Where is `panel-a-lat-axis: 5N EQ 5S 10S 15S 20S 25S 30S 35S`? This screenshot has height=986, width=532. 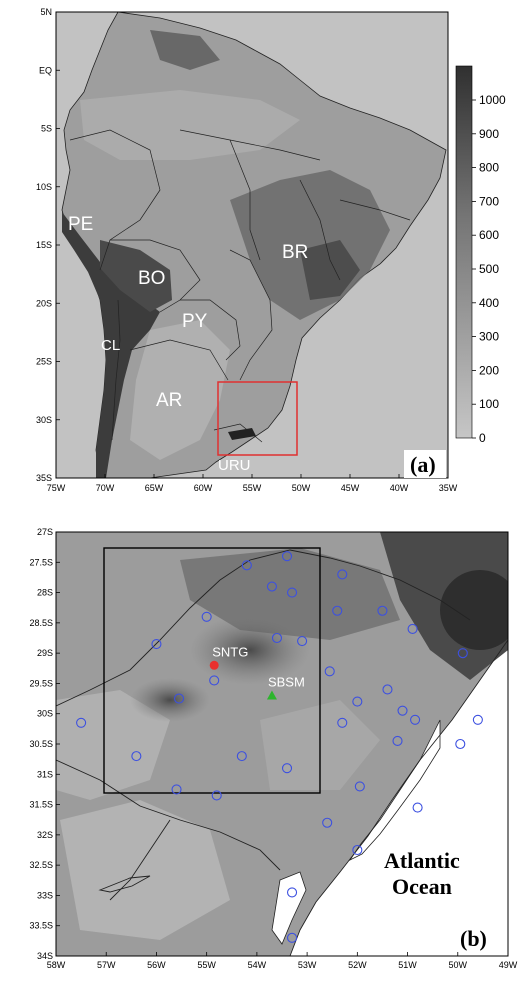 panel-a-lat-axis: 5N EQ 5S 10S 15S 20S 25S 30S 35S is located at coordinates (48, 245).